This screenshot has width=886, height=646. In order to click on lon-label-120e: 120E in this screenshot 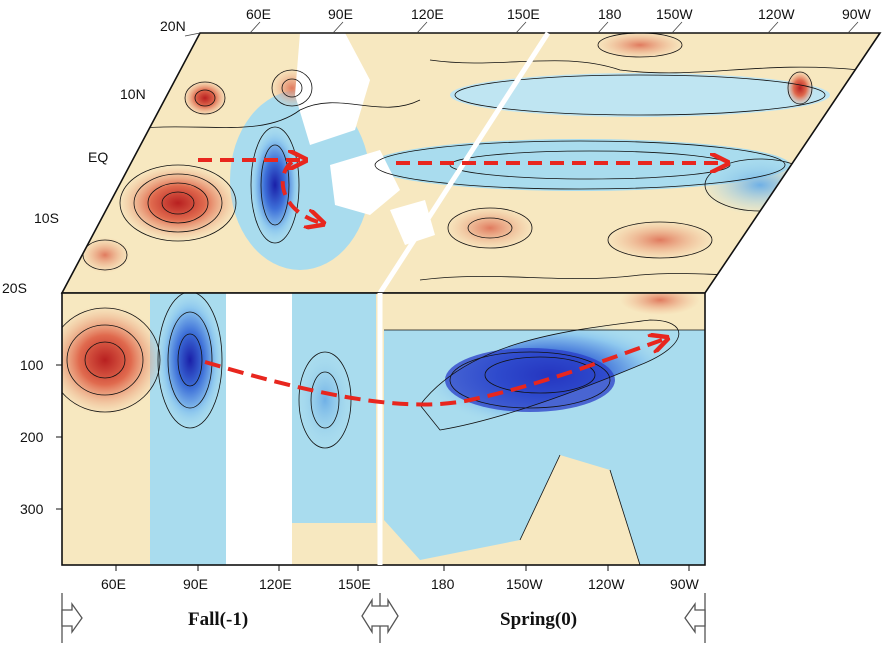, I will do `click(275, 584)`.